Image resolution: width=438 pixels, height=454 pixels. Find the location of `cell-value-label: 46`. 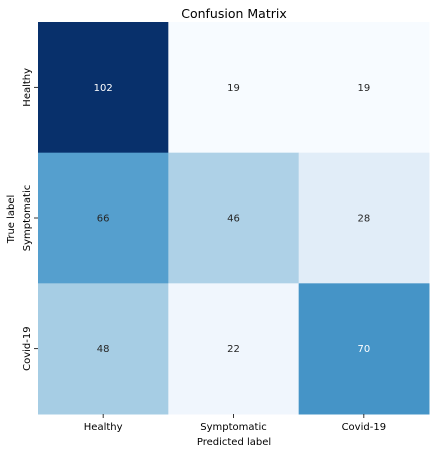

cell-value-label: 46 is located at coordinates (233, 219).